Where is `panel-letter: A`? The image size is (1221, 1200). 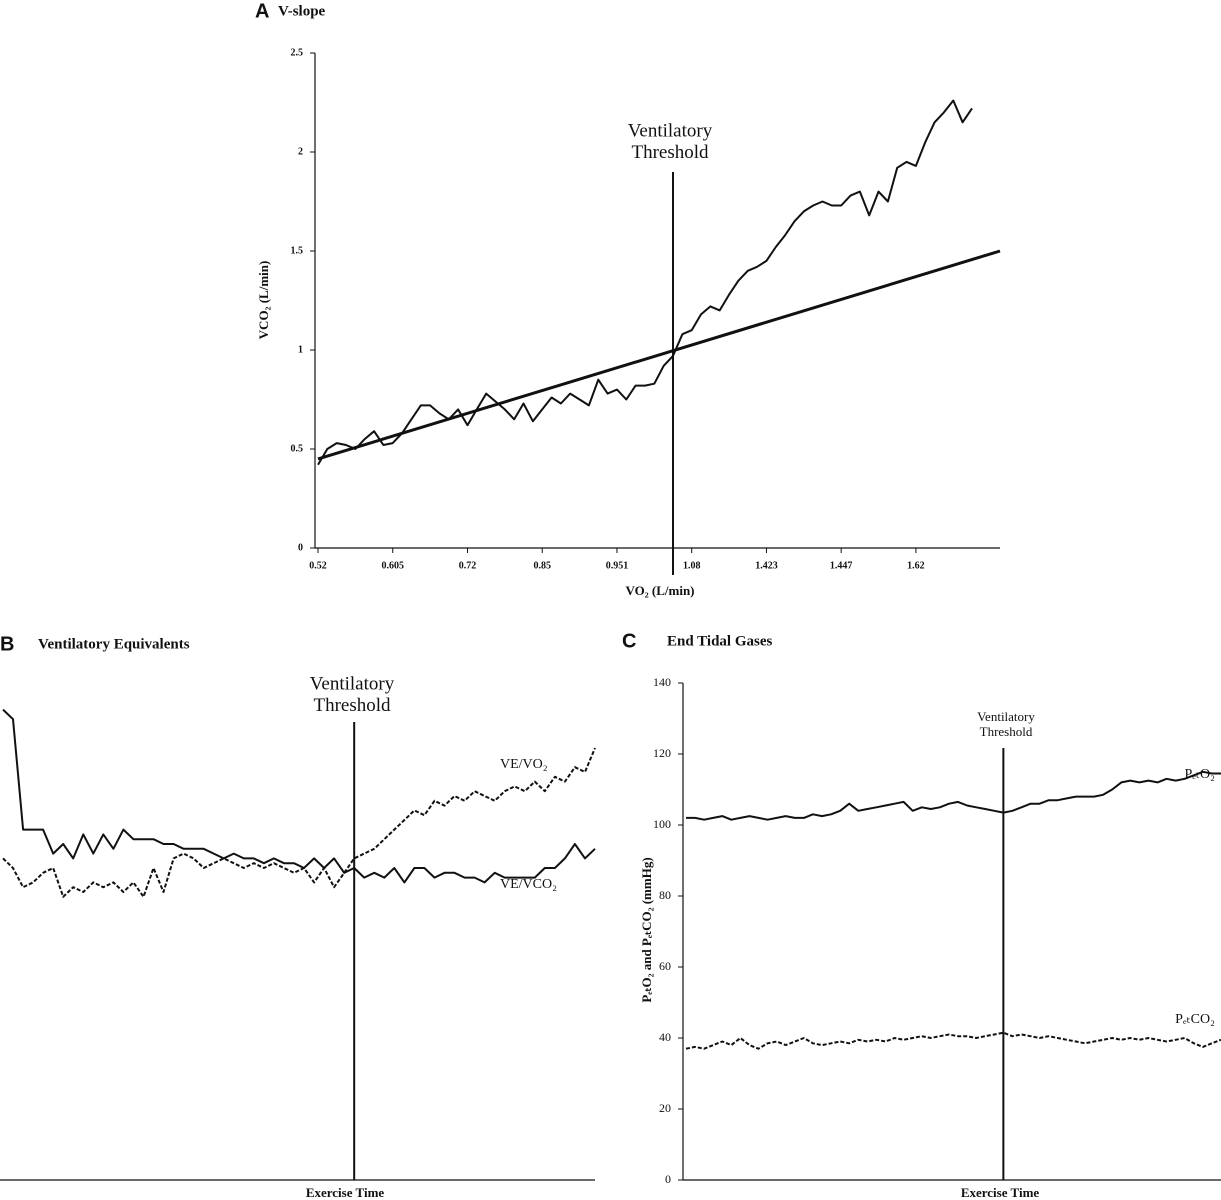 panel-letter: A is located at coordinates (262, 11).